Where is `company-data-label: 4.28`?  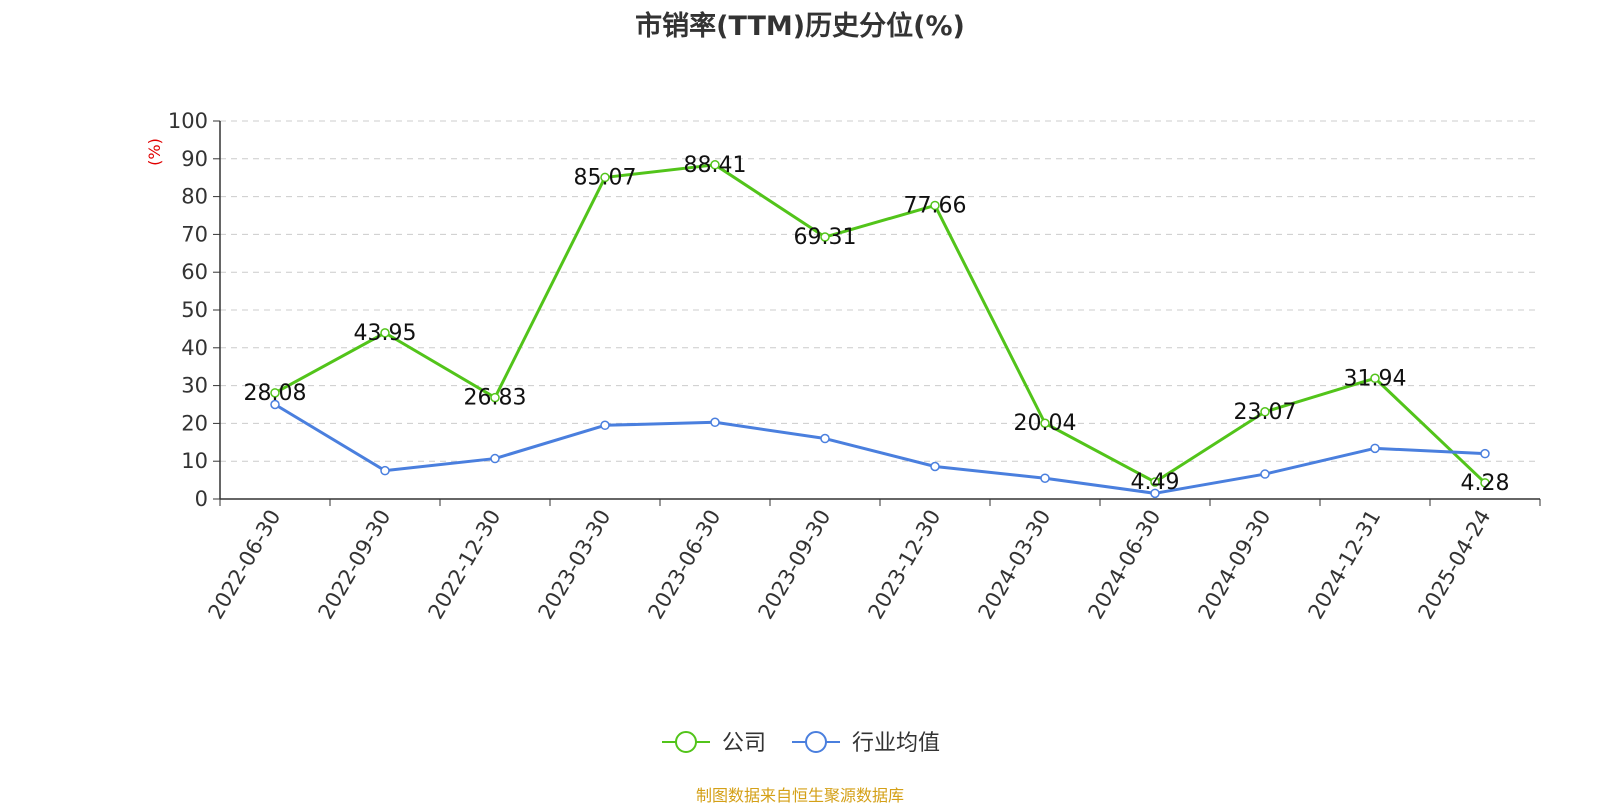 company-data-label: 4.28 is located at coordinates (1485, 483).